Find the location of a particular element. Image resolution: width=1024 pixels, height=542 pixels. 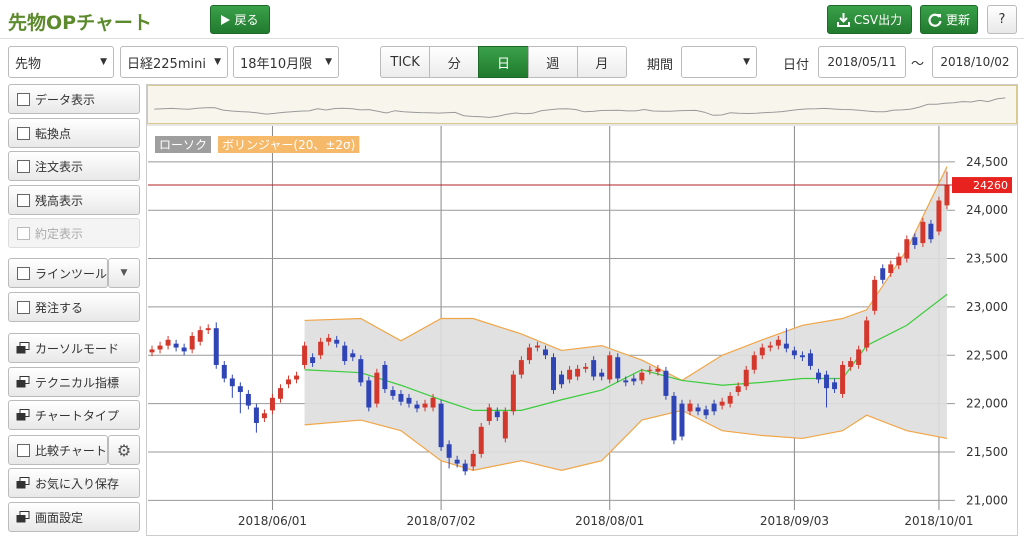

period-button: TICK is located at coordinates (405, 62).